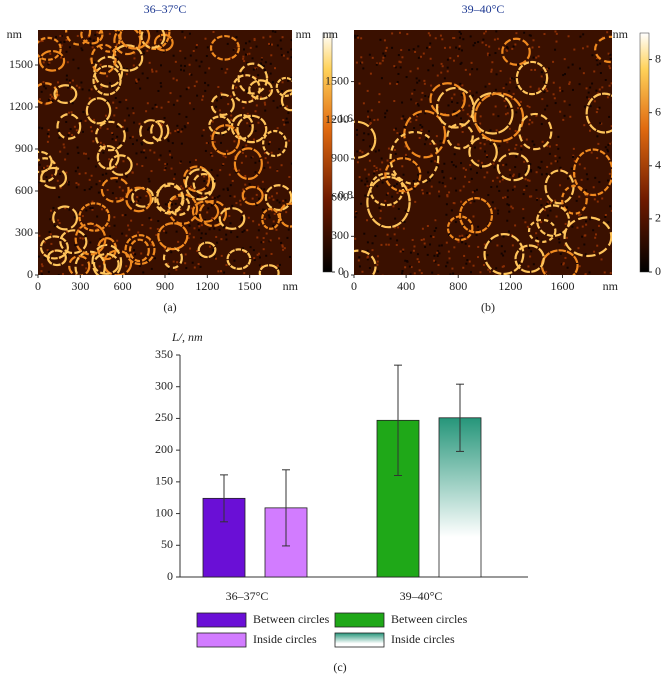 This screenshot has height=692, width=670. I want to click on panel-label: (a), so click(169, 307).